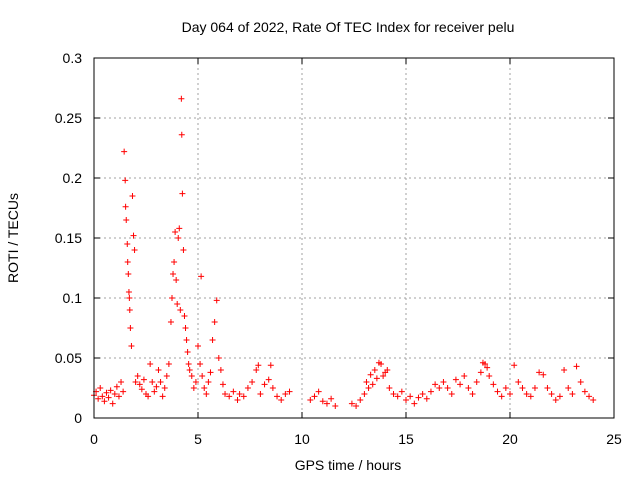 Image resolution: width=640 pixels, height=480 pixels. Describe the element at coordinates (614, 439) in the screenshot. I see `x-tick-label: 25` at that location.